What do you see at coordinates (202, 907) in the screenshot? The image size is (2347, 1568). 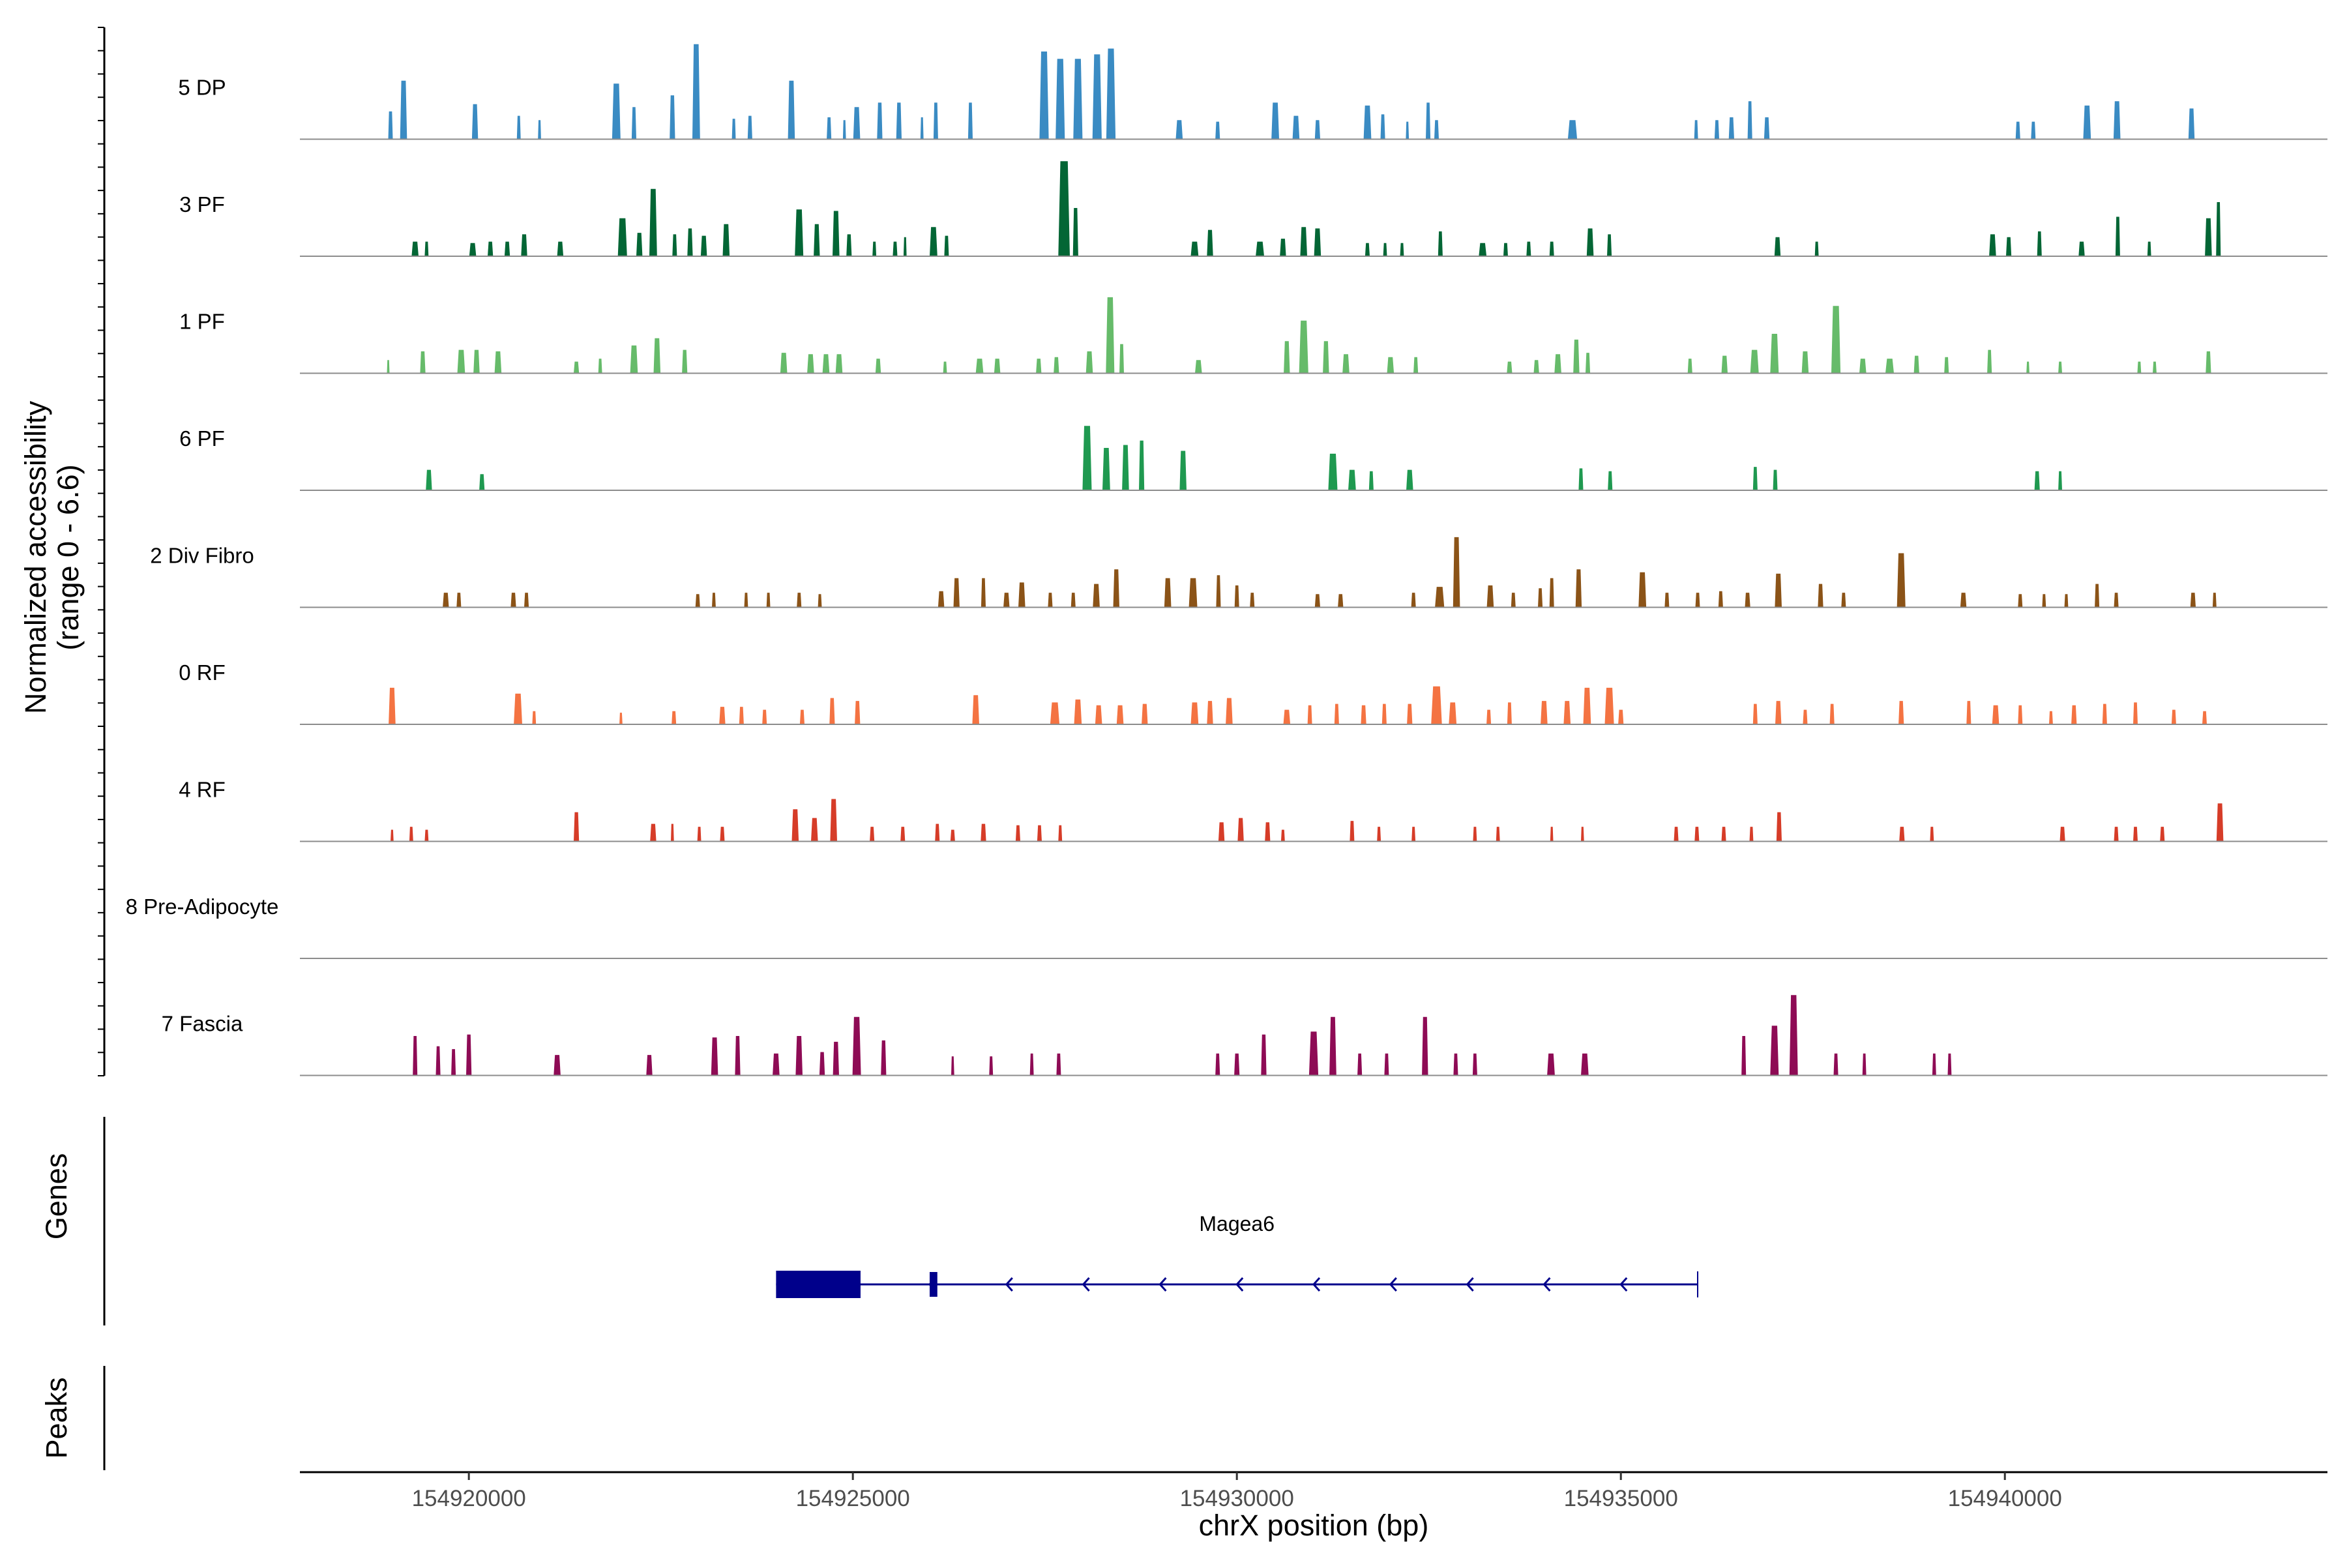 I see `track-label: 8 Pre-Adipocyte` at bounding box center [202, 907].